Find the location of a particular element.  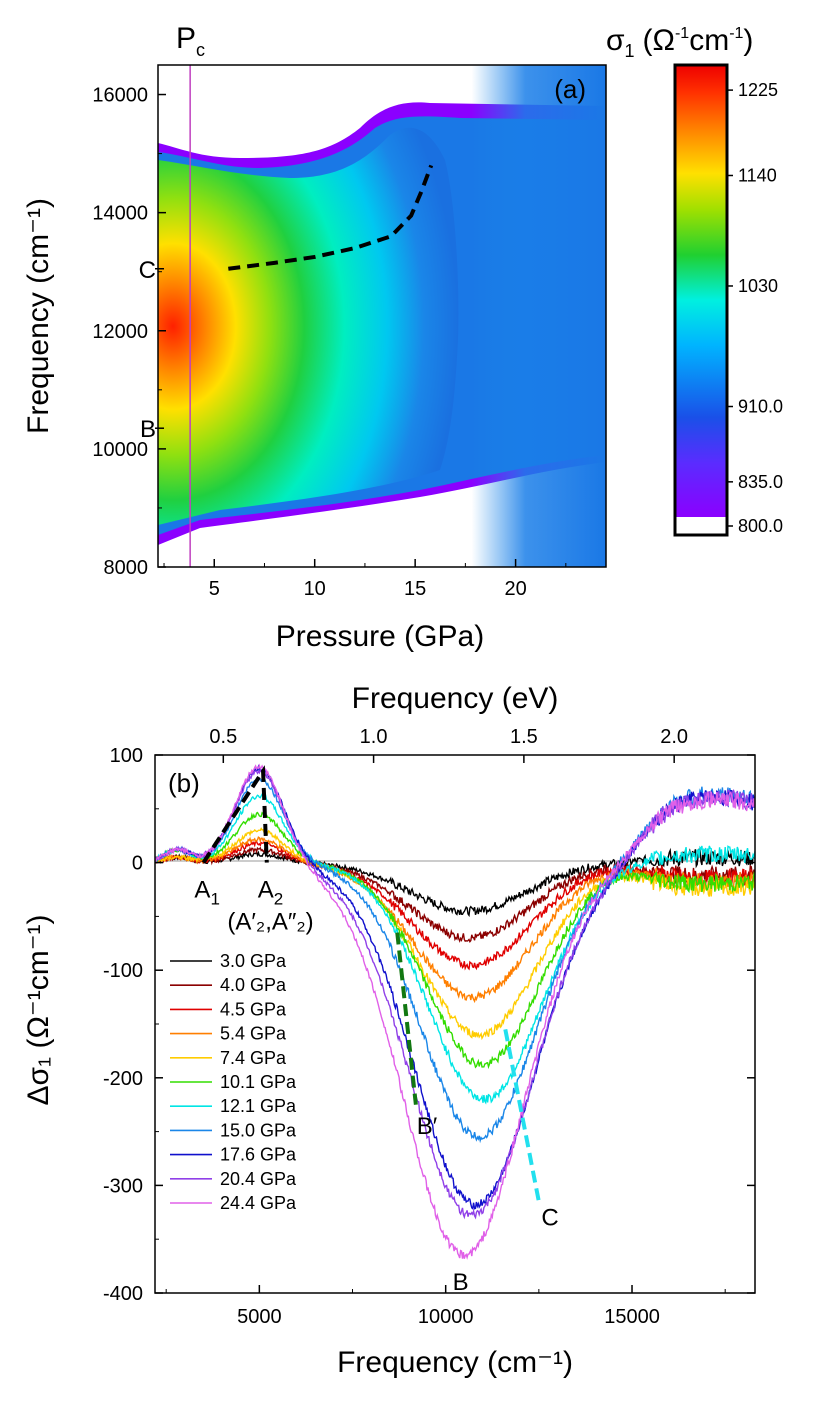

annotation-label: B′ is located at coordinates (427, 1126).